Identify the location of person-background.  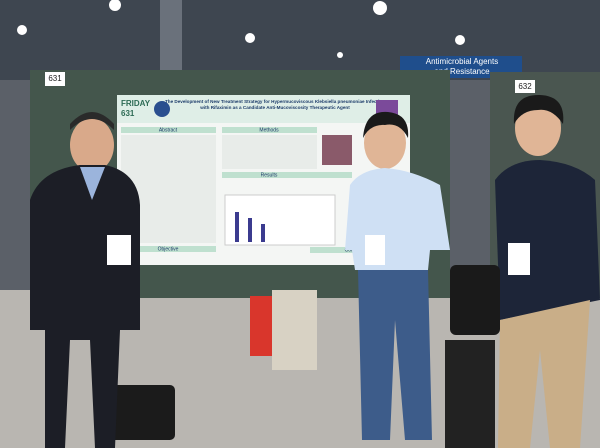
(294, 330).